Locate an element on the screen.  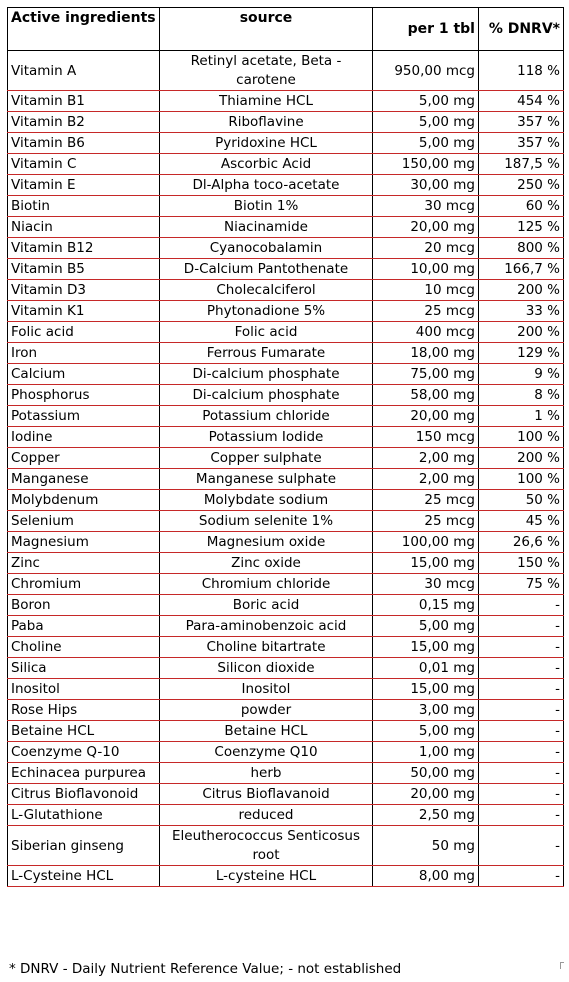
ingredient-cell: Magnesium is located at coordinates (83, 542).